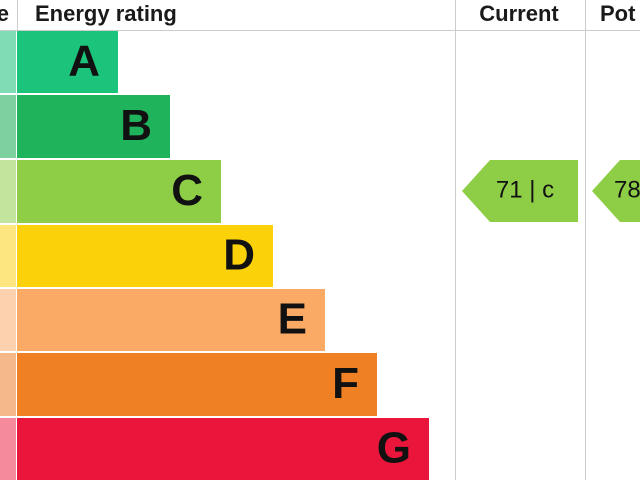 The height and width of the screenshot is (480, 640). What do you see at coordinates (292, 319) in the screenshot?
I see `band-letter: E` at bounding box center [292, 319].